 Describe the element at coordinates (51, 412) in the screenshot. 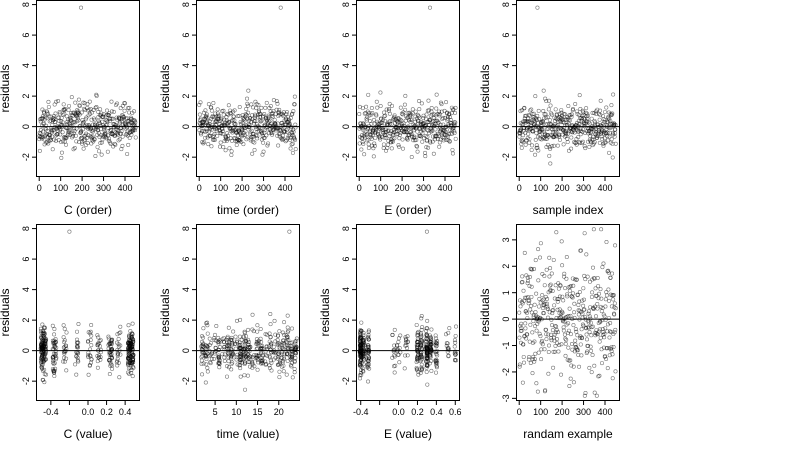

I see `x-tick-label: -0.4` at that location.